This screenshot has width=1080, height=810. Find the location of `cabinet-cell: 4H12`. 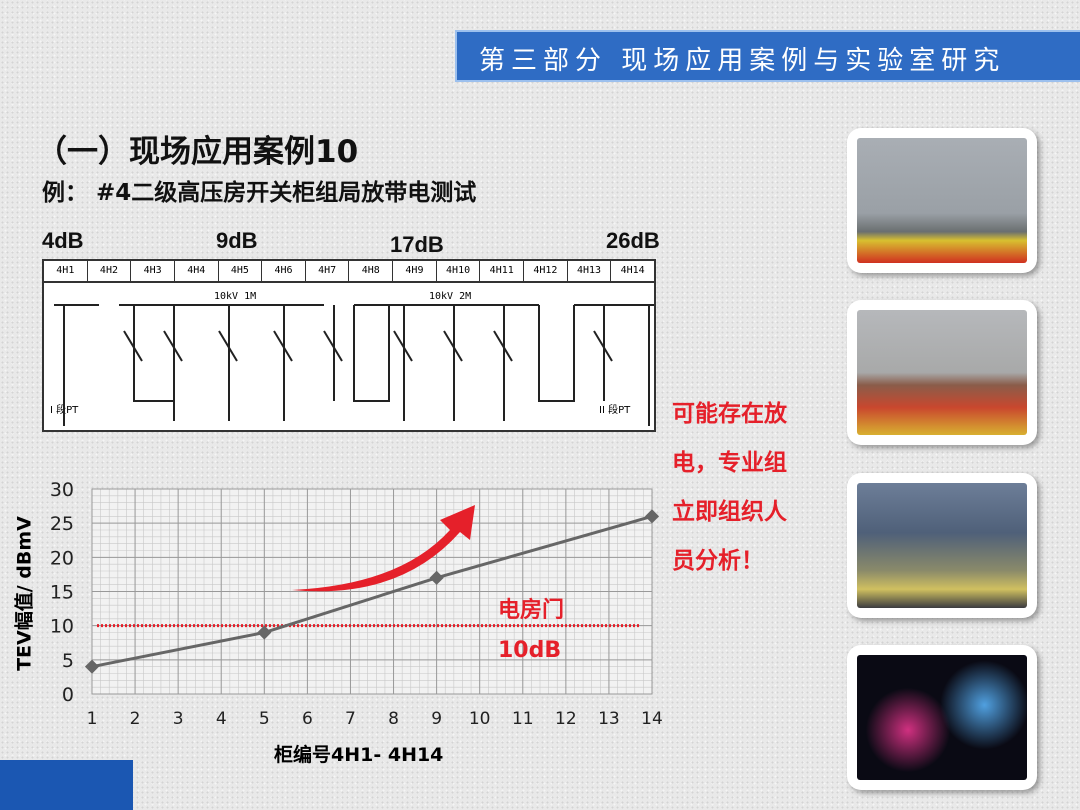

cabinet-cell: 4H12 is located at coordinates (546, 271).